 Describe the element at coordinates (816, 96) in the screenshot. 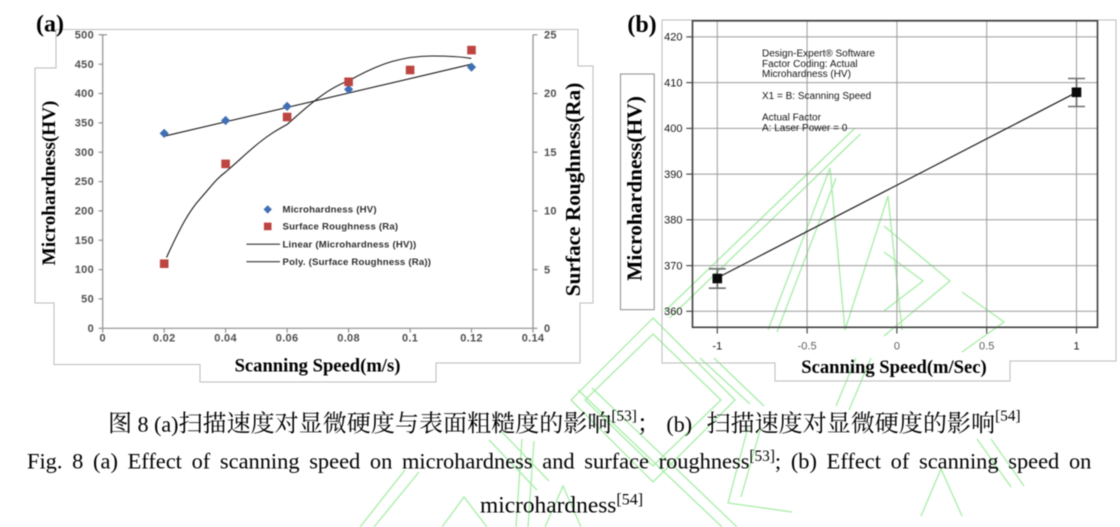

I see `svg-text: X1 = B: Scanning Speed` at that location.